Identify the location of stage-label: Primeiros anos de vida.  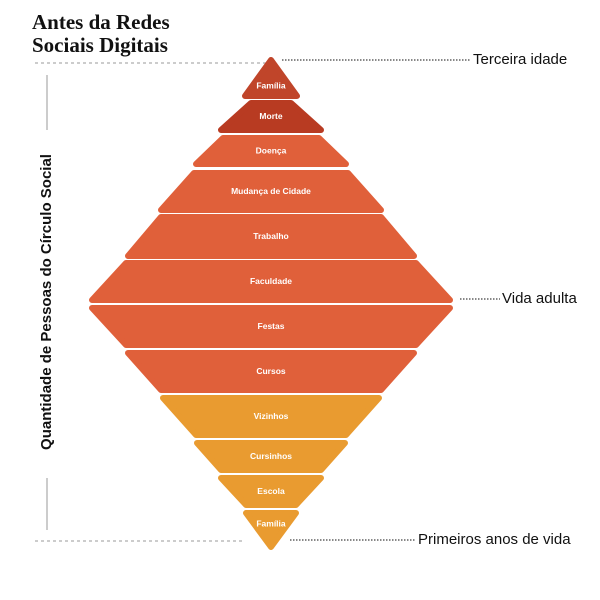
(494, 539).